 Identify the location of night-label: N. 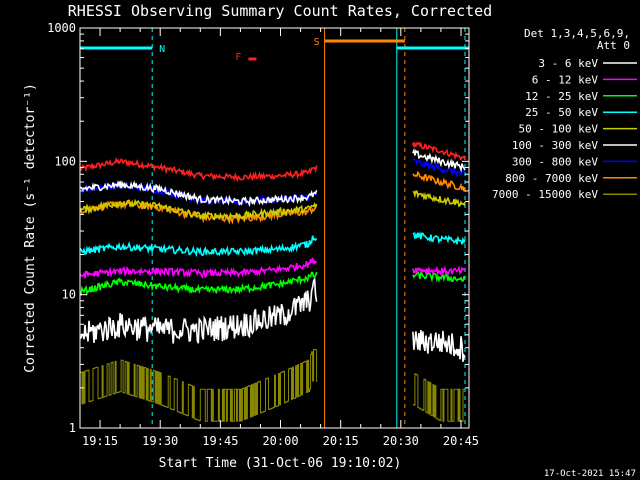
(162, 49).